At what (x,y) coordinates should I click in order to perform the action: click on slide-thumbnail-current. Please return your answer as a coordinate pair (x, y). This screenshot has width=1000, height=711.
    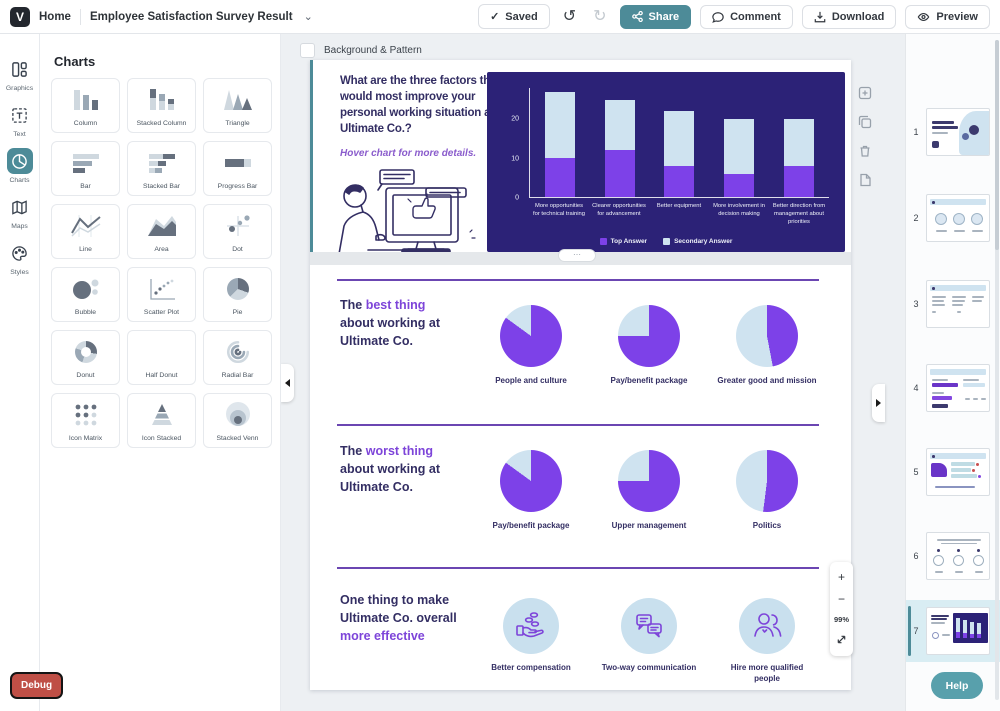
    Looking at the image, I should click on (958, 631).